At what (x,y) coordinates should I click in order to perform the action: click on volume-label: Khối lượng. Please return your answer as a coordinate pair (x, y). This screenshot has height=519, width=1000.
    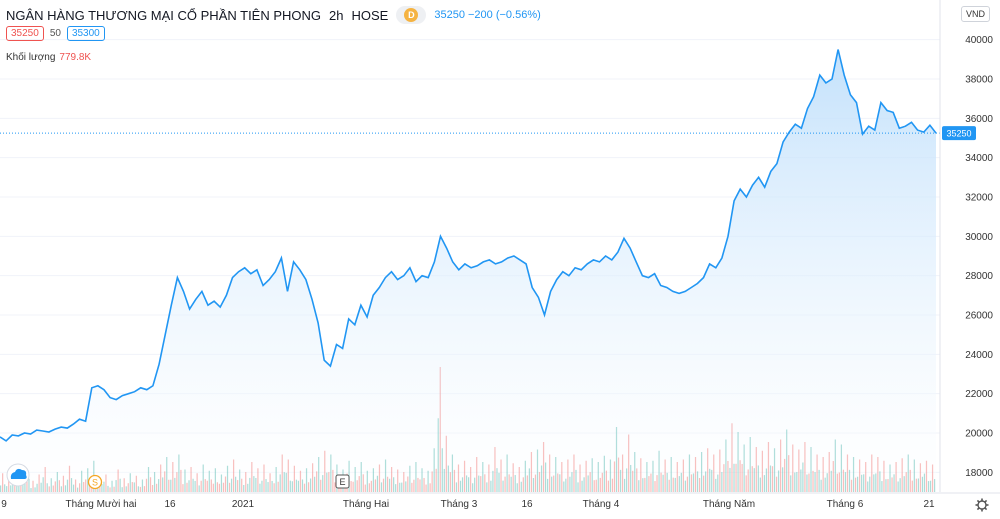
    Looking at the image, I should click on (31, 57).